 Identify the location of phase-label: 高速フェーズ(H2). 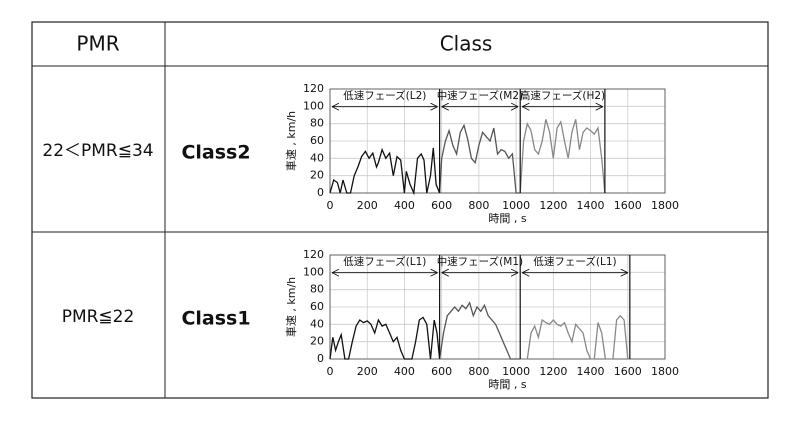
(562, 95).